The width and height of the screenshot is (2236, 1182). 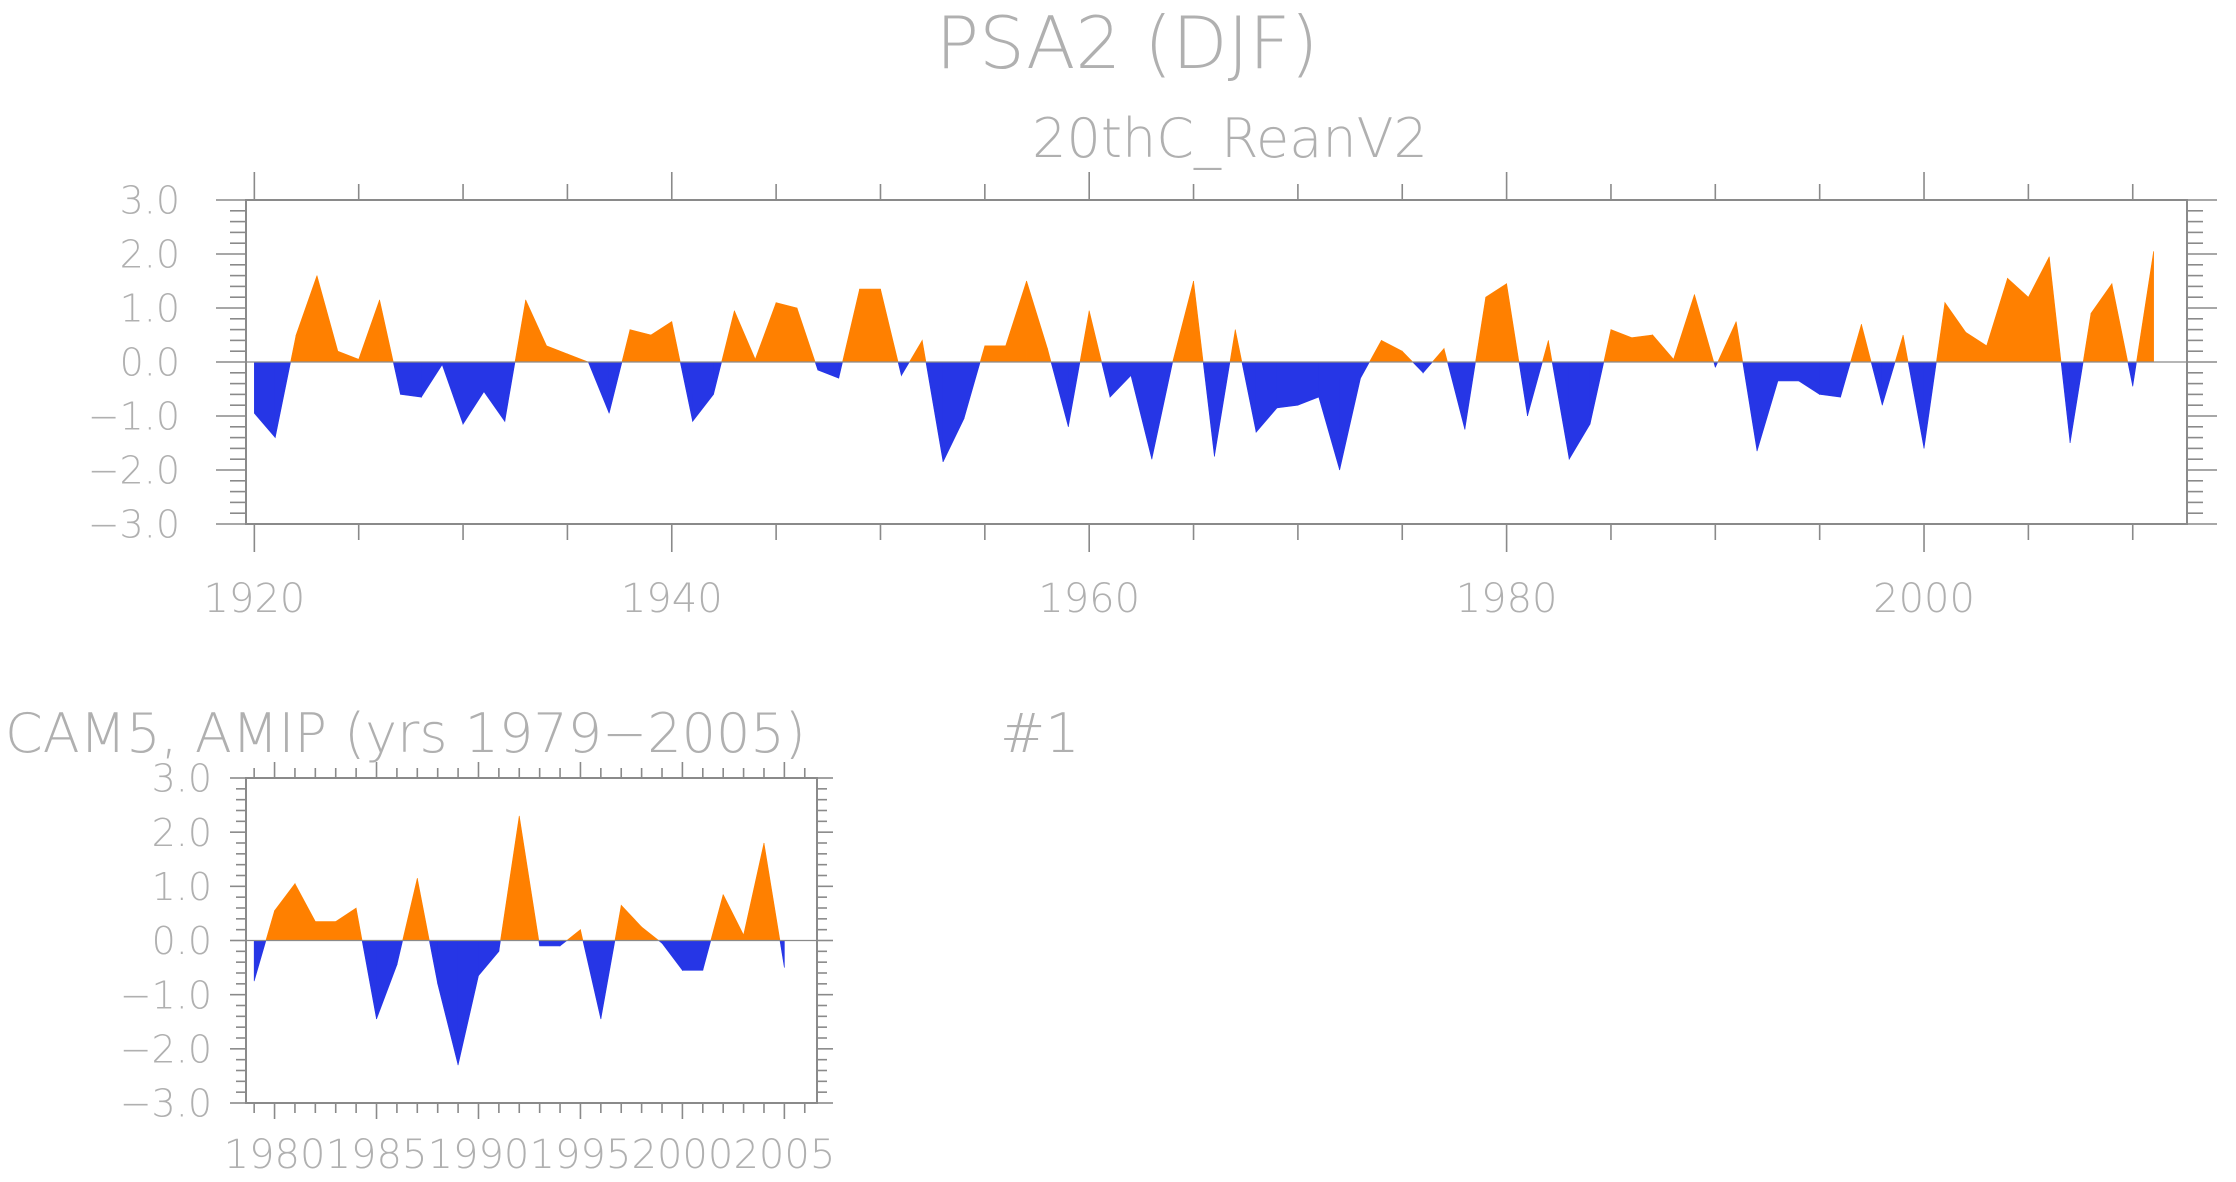 What do you see at coordinates (1924, 599) in the screenshot?
I see `rean-xtick-label-2000: 2000` at bounding box center [1924, 599].